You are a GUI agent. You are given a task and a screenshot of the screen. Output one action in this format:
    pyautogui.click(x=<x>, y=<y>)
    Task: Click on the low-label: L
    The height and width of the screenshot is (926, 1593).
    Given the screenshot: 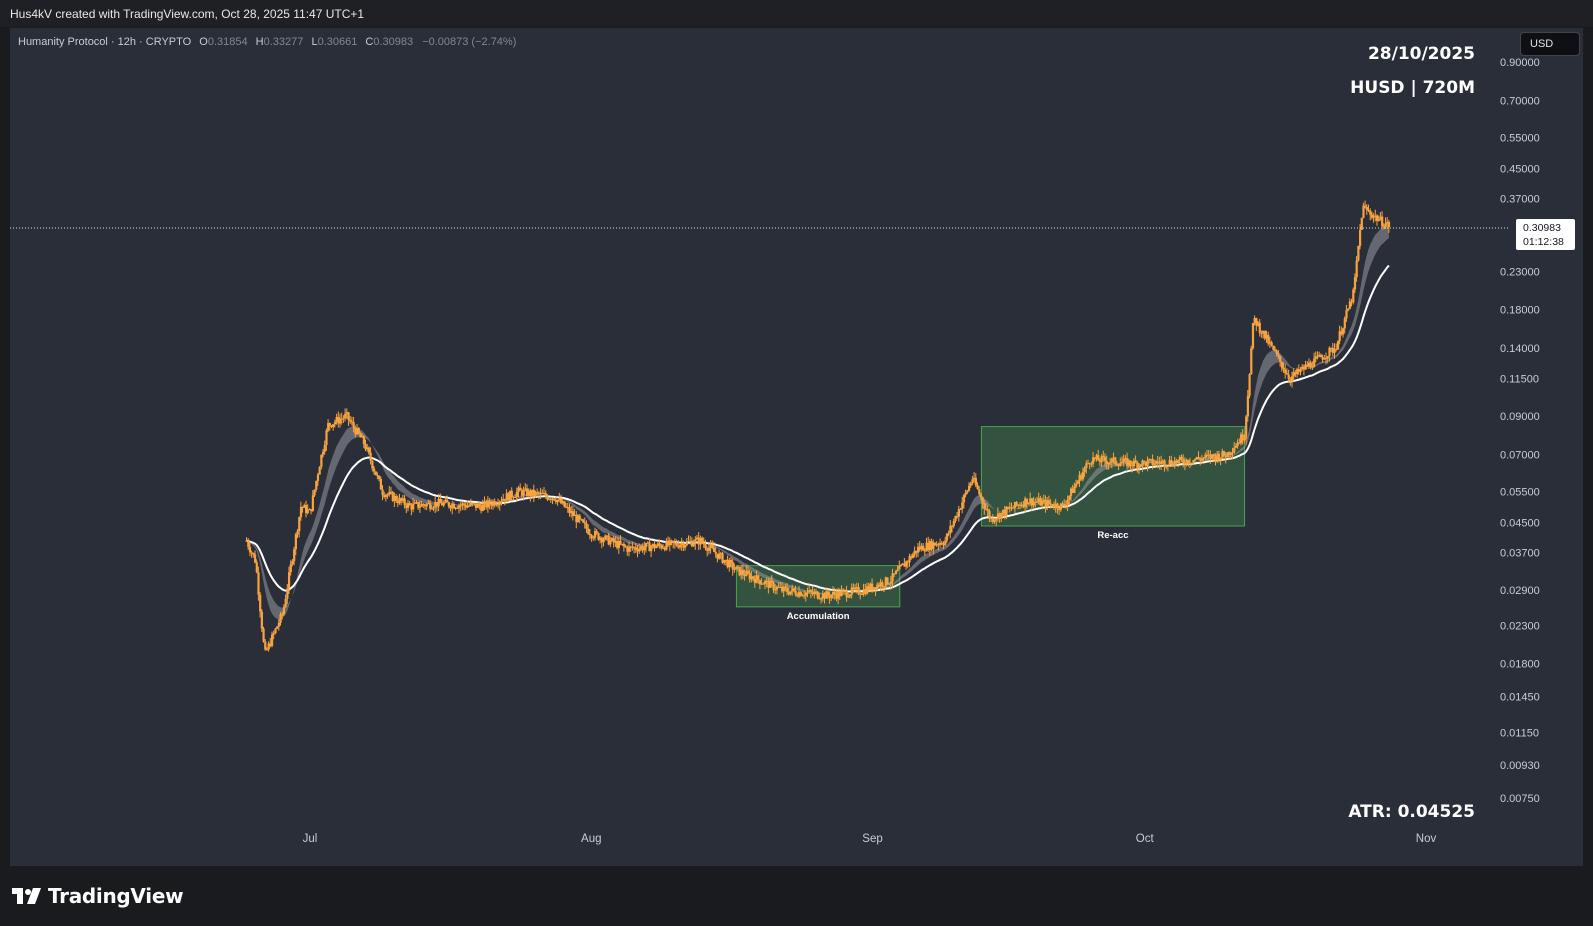 What is the action you would take?
    pyautogui.click(x=314, y=42)
    